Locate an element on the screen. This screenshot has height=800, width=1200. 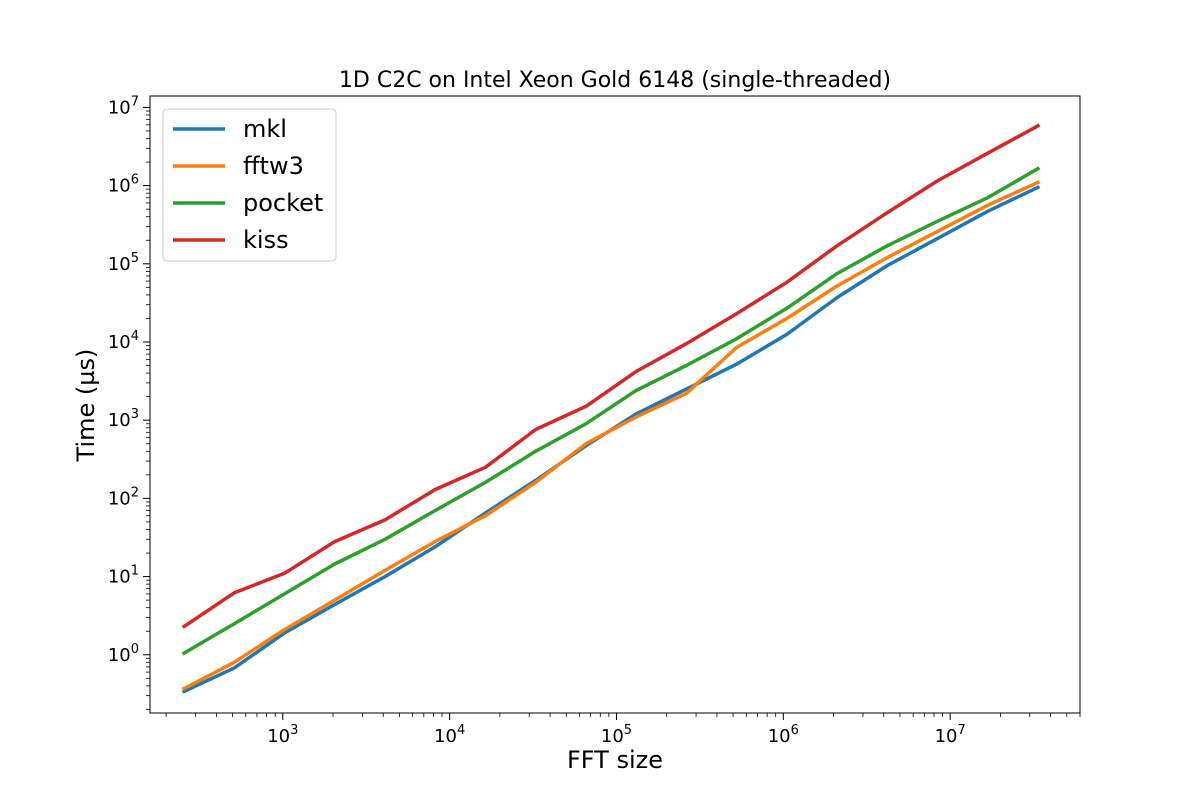
y-tick-label: 10⁴ is located at coordinates (123, 341).